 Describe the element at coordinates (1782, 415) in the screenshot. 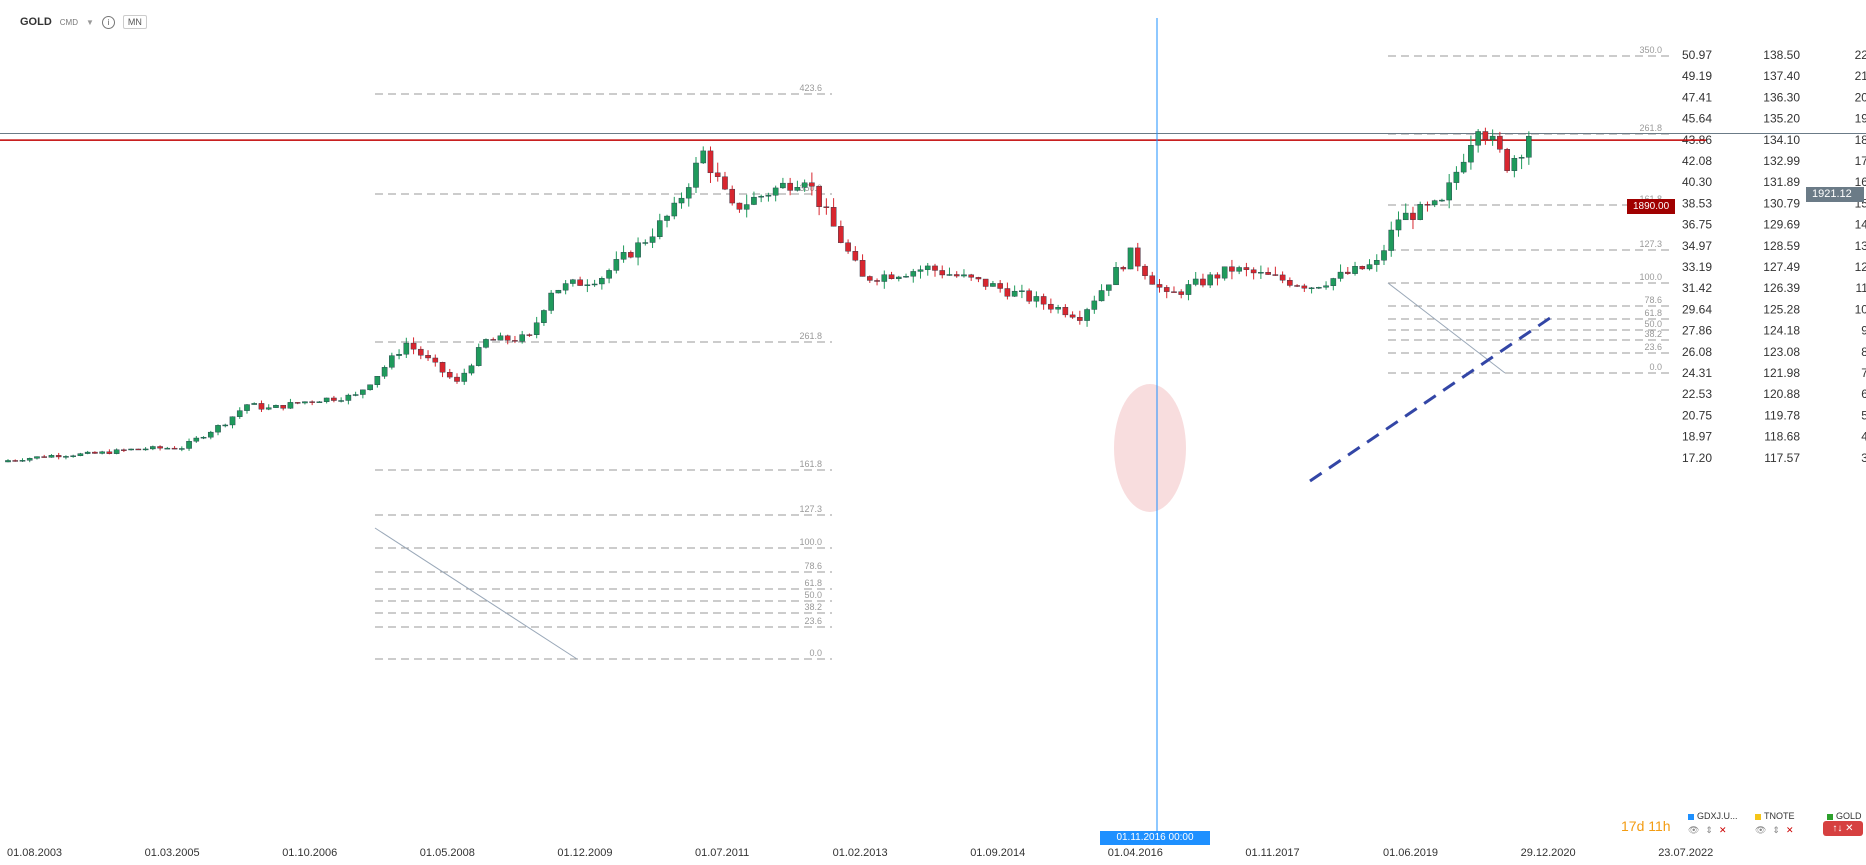

I see `y-tick-label: 119.78` at that location.